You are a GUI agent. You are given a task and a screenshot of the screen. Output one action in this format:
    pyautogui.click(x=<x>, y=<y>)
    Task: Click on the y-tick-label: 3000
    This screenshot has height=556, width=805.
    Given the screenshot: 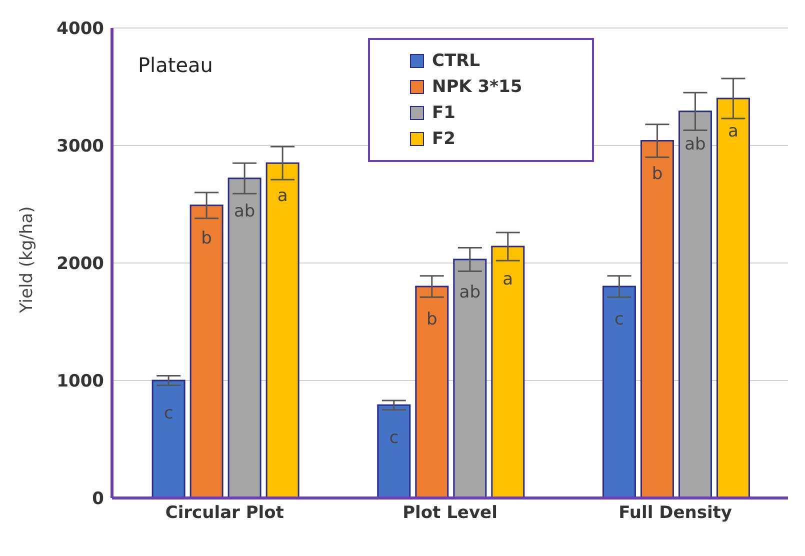 What is the action you would take?
    pyautogui.click(x=80, y=146)
    